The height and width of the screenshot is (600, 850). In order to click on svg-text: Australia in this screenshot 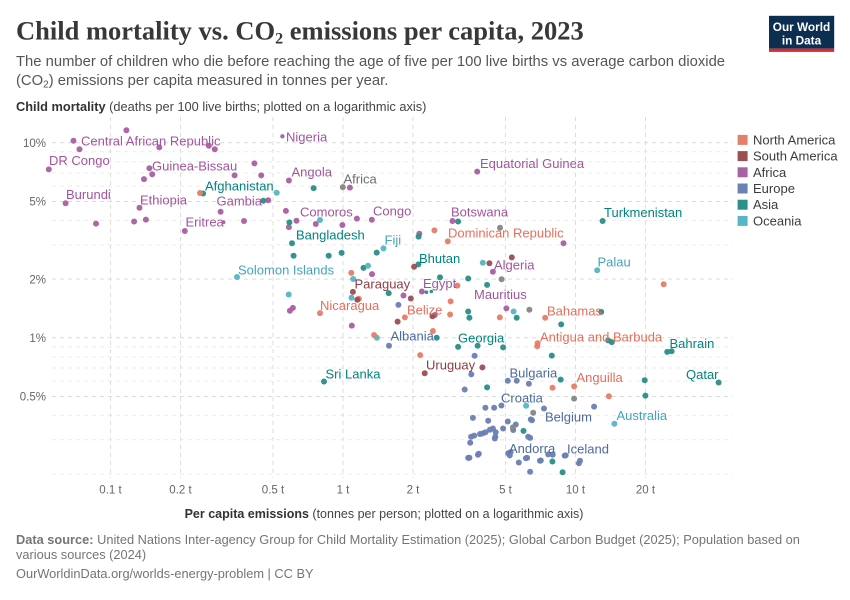, I will do `click(642, 415)`.